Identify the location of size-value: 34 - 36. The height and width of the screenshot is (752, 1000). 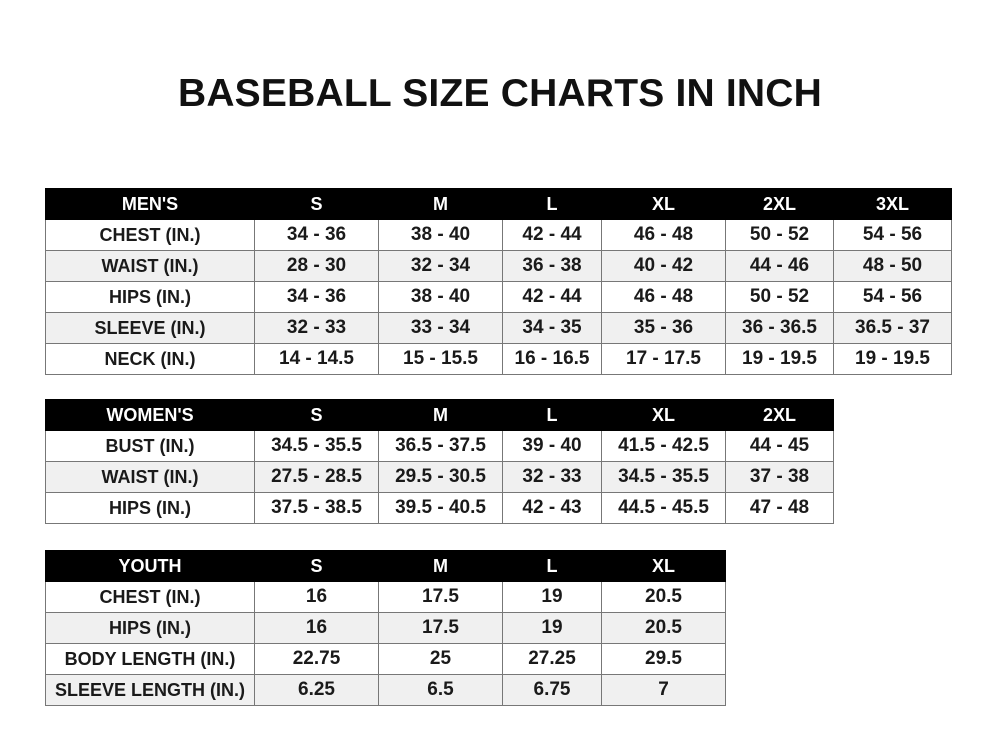
(316, 235).